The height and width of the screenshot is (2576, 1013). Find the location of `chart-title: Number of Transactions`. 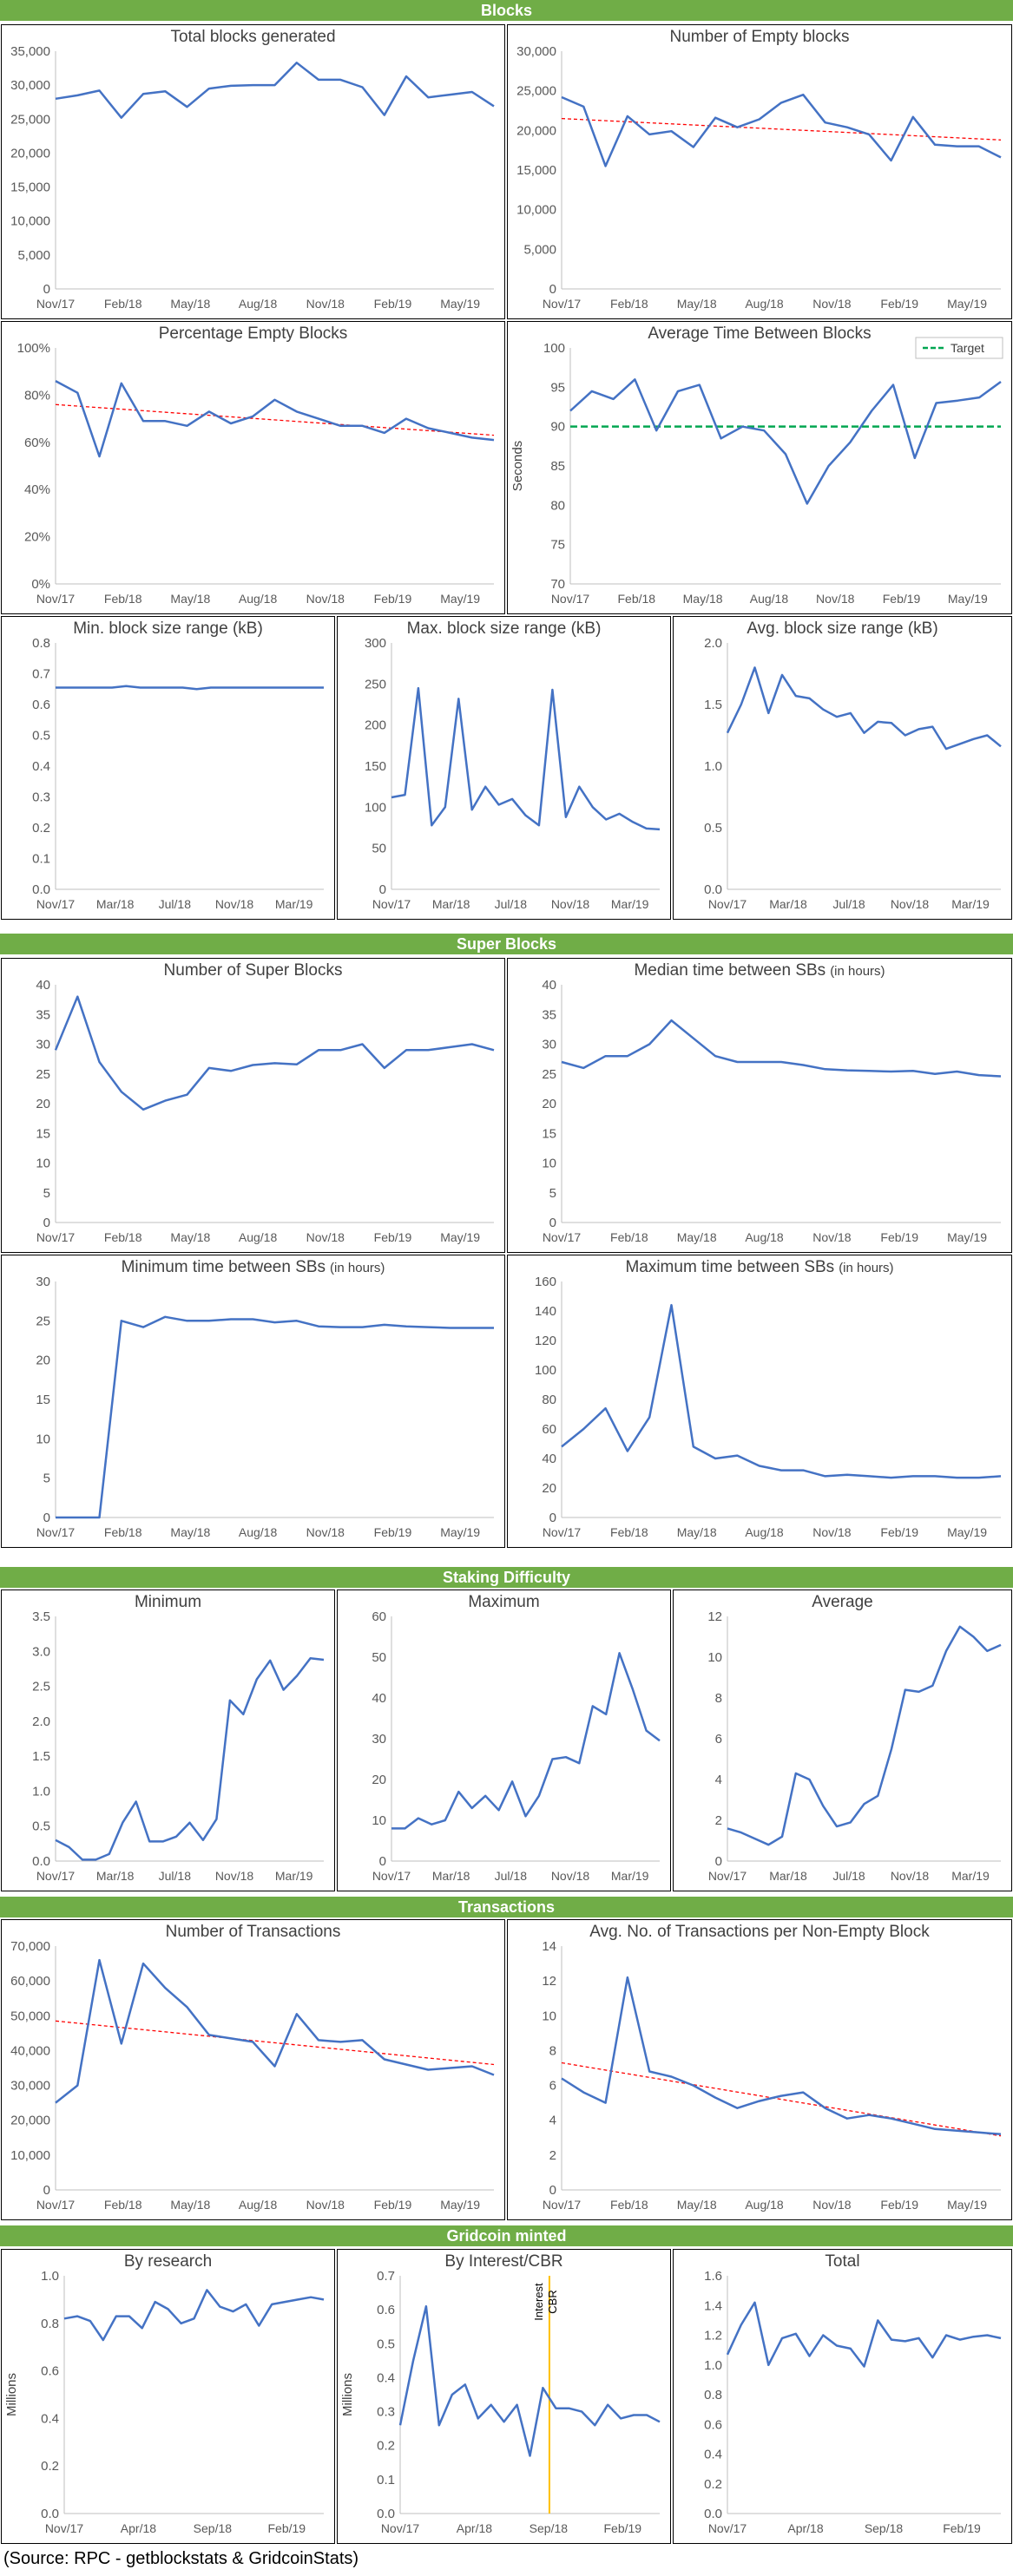

chart-title: Number of Transactions is located at coordinates (253, 1932).